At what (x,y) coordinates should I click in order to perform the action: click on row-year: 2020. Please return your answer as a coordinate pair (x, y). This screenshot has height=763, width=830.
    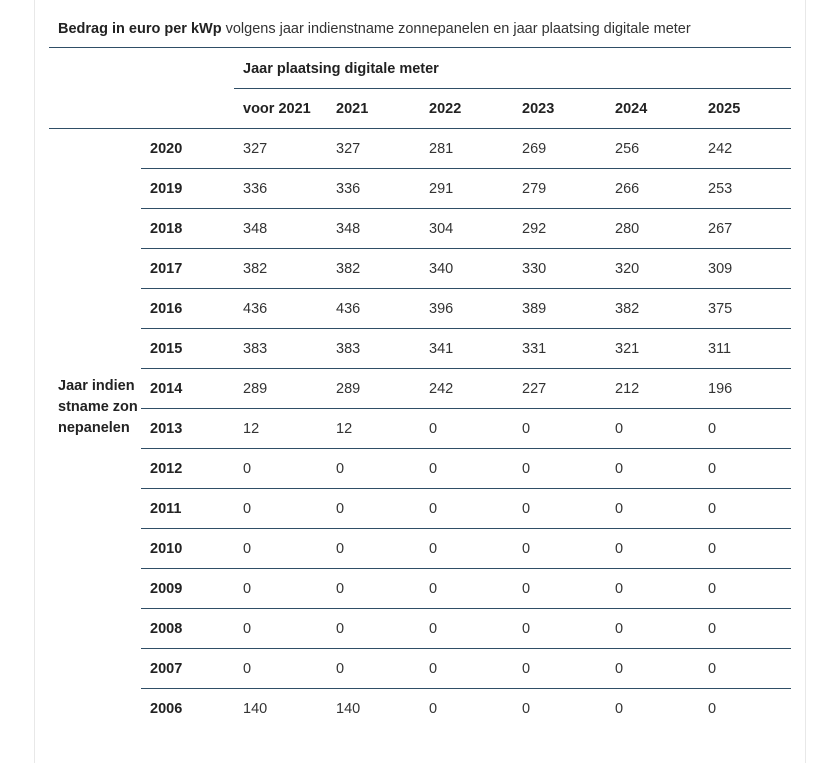
    Looking at the image, I should click on (166, 149).